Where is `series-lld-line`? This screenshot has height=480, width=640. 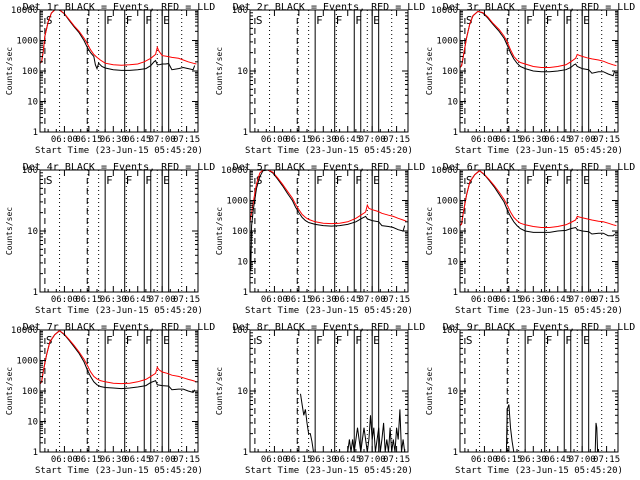 series-lld-line is located at coordinates (118, 38).